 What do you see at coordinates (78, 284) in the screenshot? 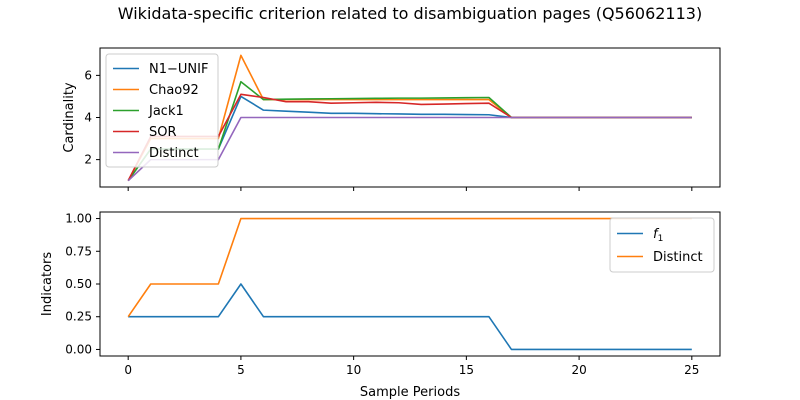
I see `y-tick-label: 0.50` at bounding box center [78, 284].